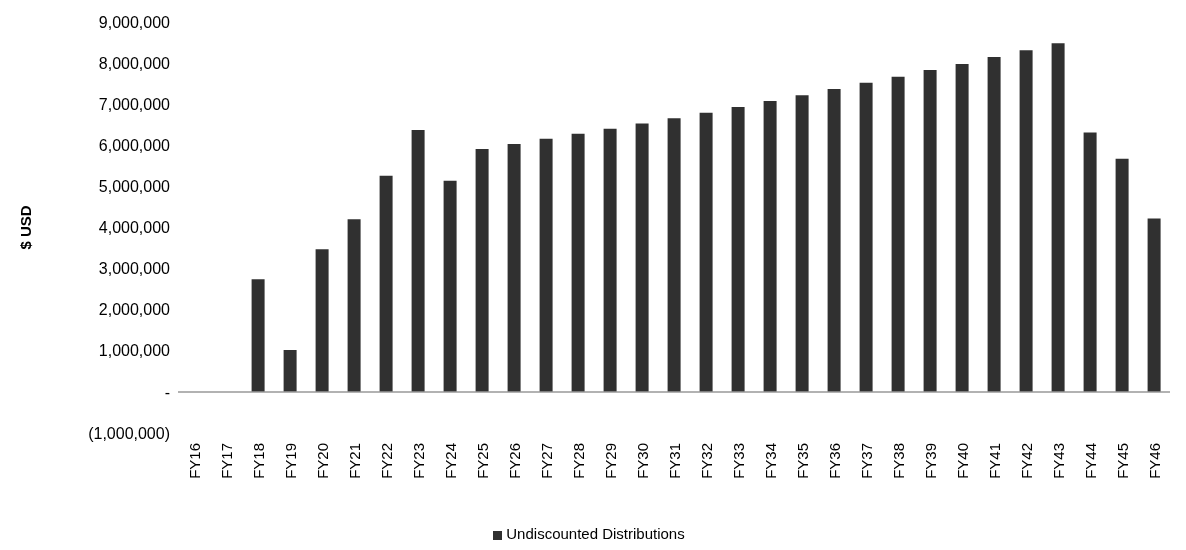  Describe the element at coordinates (898, 461) in the screenshot. I see `x-tick-label: FY38` at that location.